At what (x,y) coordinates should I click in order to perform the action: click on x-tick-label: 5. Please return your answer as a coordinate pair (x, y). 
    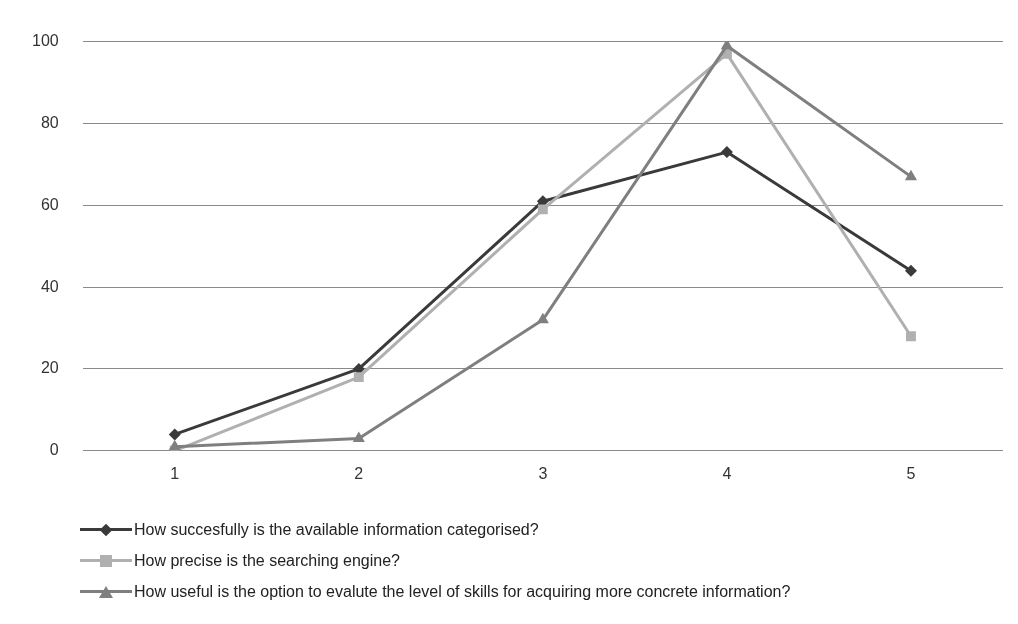
    Looking at the image, I should click on (911, 473).